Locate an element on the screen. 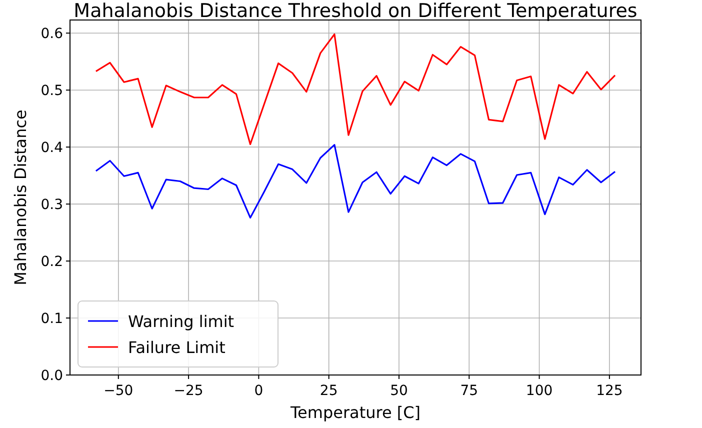  y-tick-label: 0.6 is located at coordinates (52, 34).